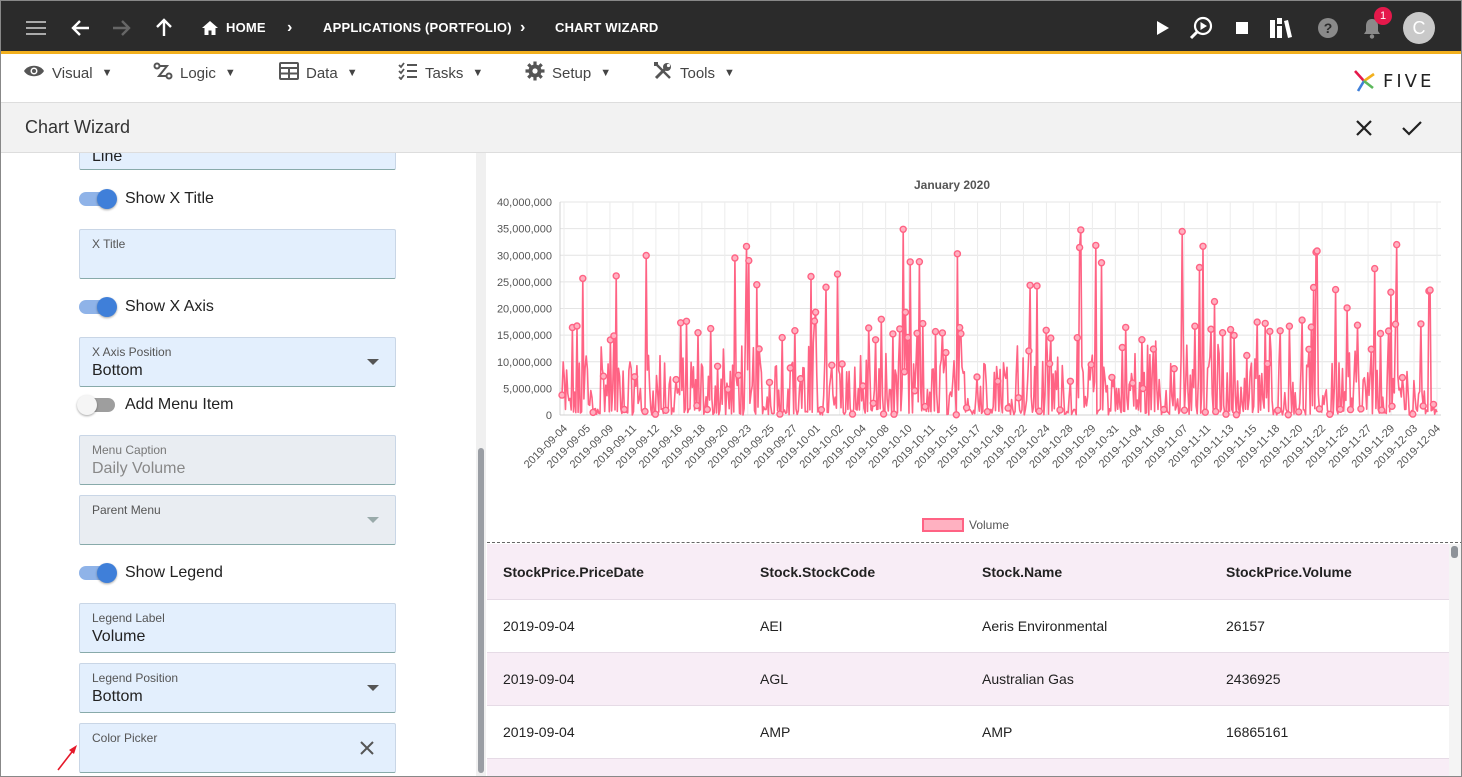 This screenshot has height=777, width=1462. Describe the element at coordinates (36, 27) in the screenshot. I see `hamburger-menu-icon` at that location.